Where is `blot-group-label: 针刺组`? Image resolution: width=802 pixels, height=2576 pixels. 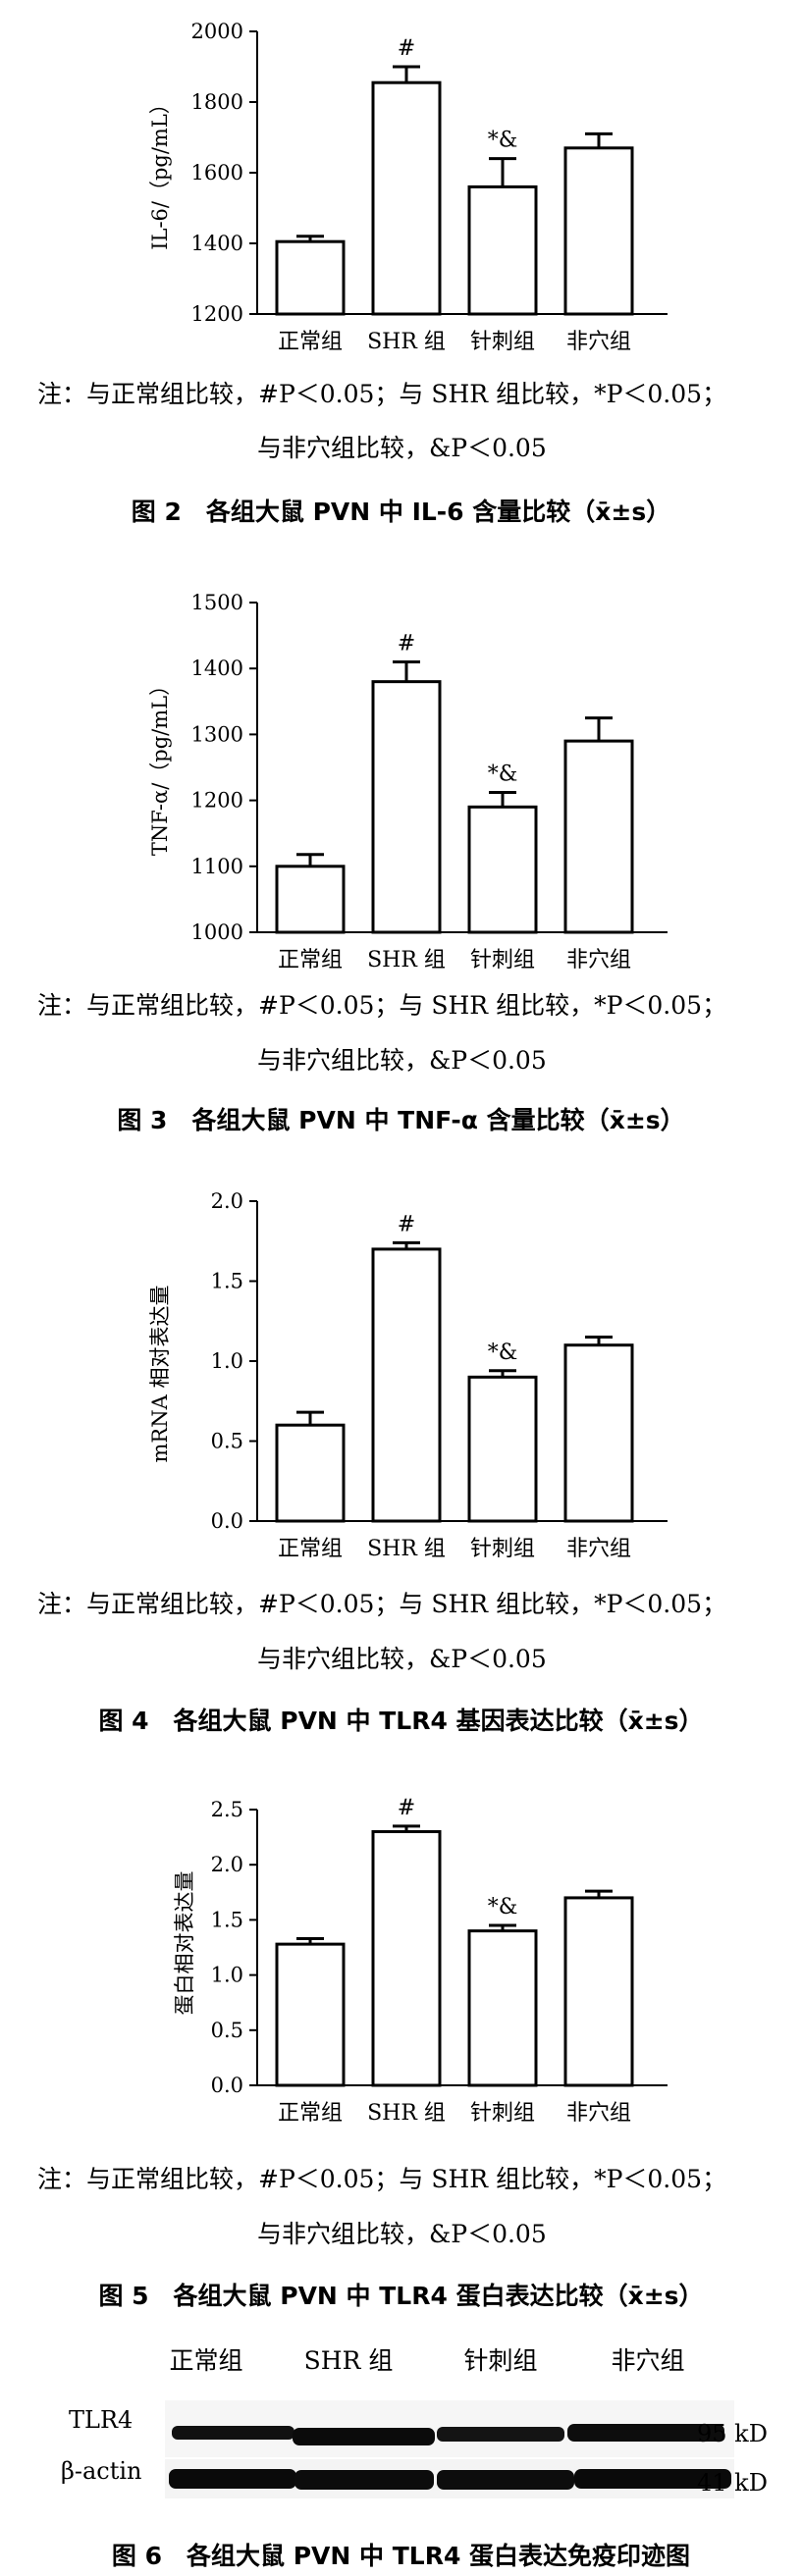
blot-group-label: 针刺组 is located at coordinates (500, 2360).